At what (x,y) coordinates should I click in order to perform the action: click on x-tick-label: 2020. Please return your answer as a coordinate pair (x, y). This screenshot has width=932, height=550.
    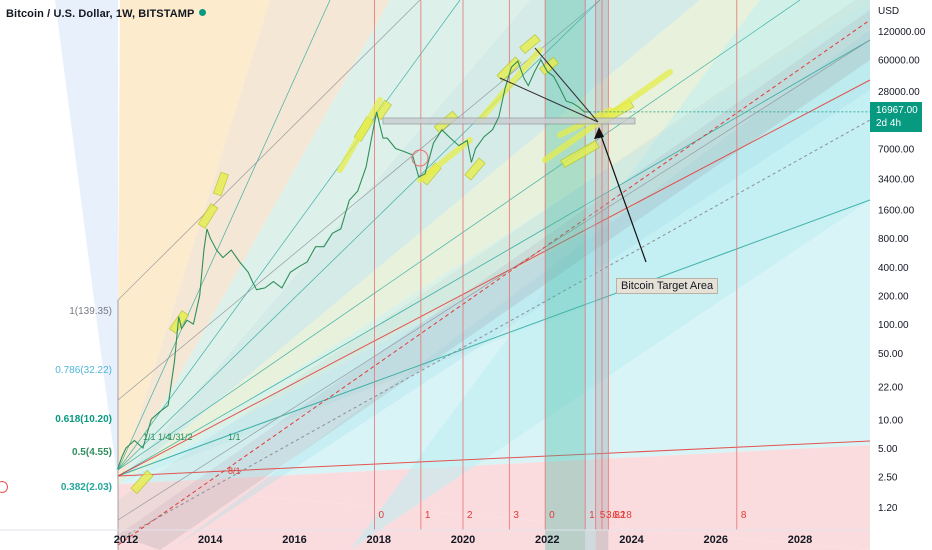
    Looking at the image, I should click on (463, 540).